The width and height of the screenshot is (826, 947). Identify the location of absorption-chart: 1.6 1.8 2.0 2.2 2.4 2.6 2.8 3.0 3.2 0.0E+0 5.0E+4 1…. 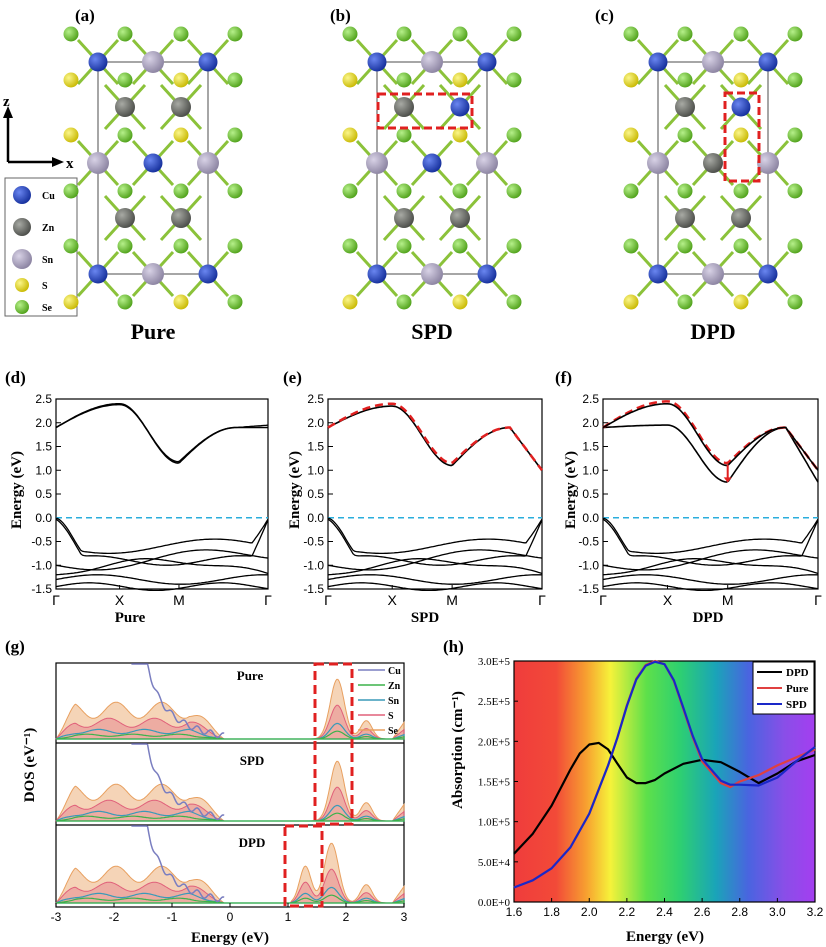
(651, 787).